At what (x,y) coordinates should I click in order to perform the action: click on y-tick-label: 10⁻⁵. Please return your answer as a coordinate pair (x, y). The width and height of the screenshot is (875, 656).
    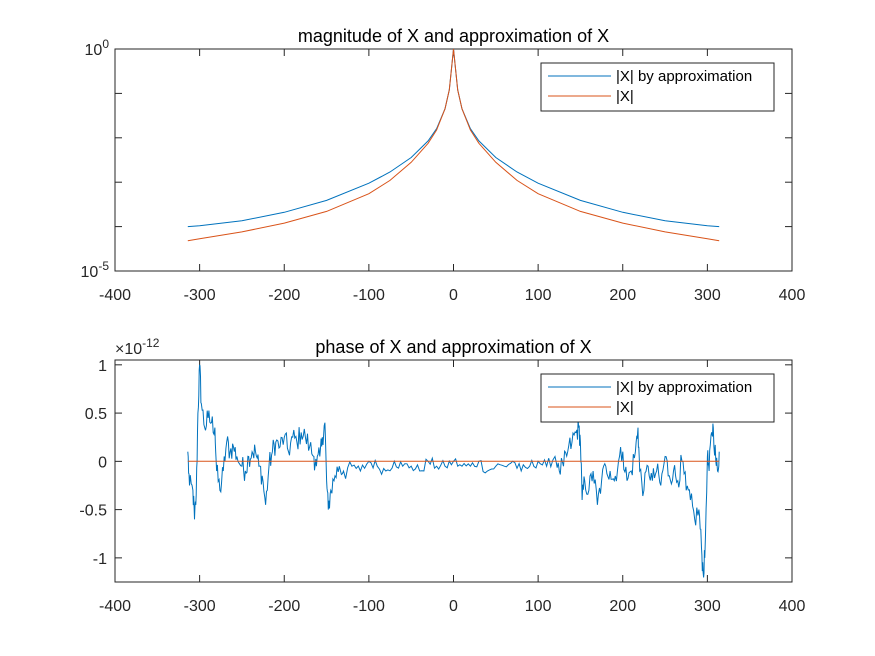
    Looking at the image, I should click on (95, 270).